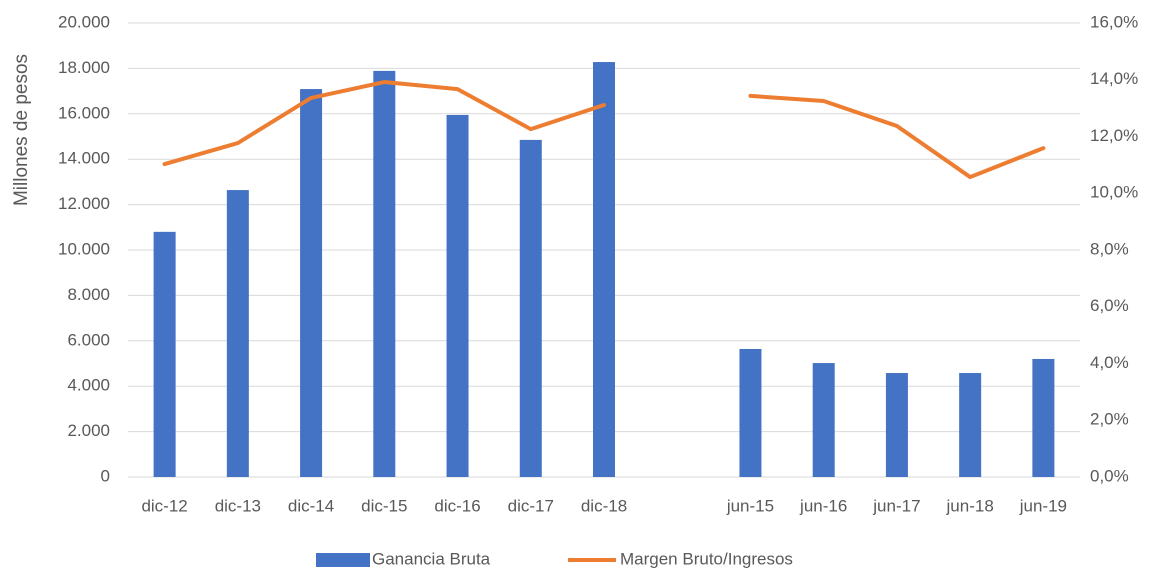 This screenshot has width=1165, height=569. I want to click on y-tick-label: 4.000, so click(88, 385).